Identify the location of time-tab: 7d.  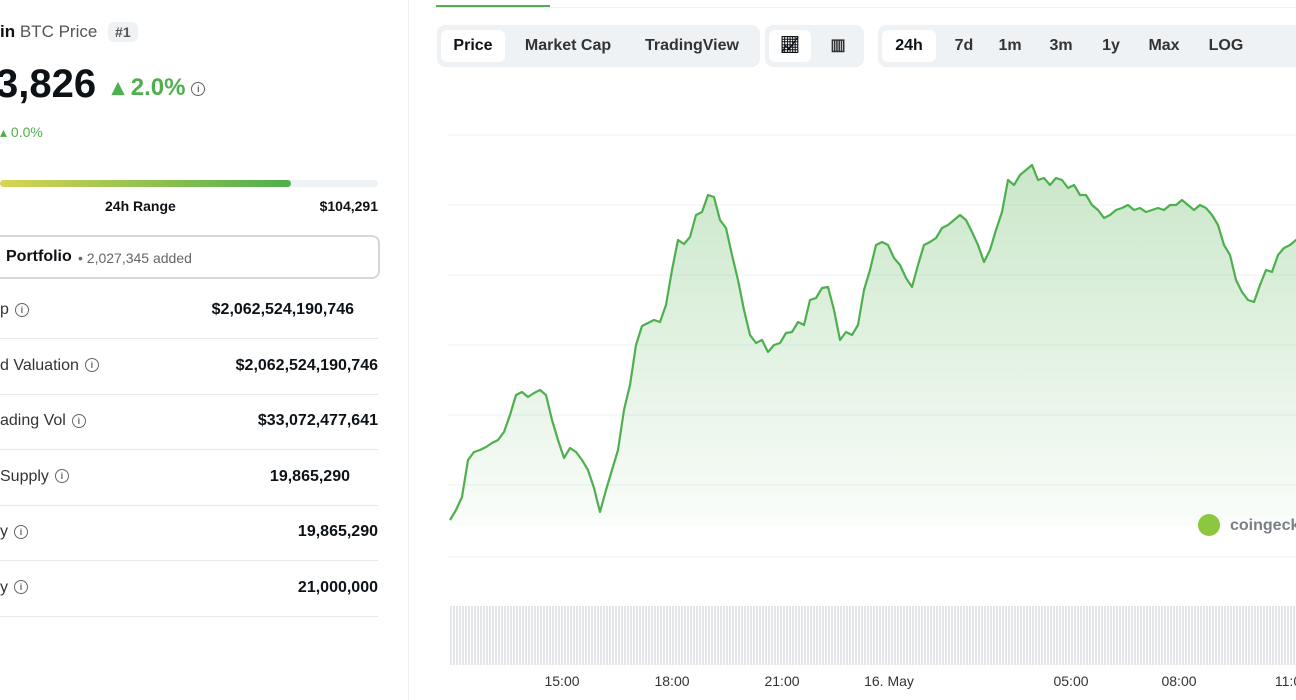
(964, 45).